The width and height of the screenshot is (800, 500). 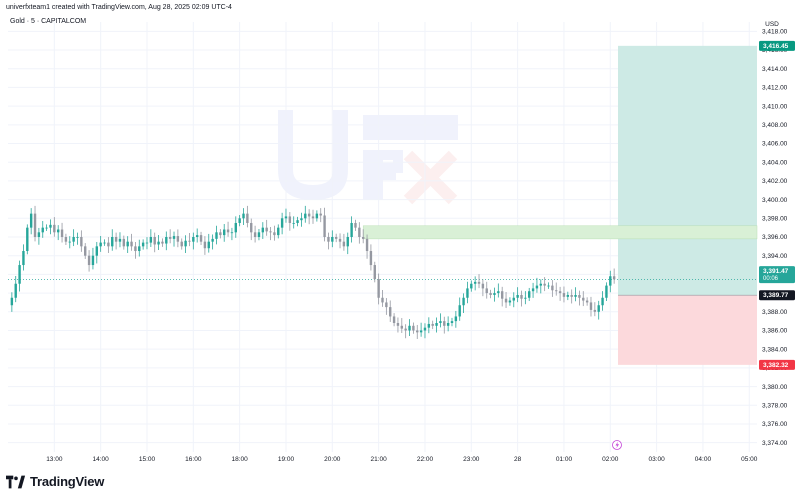 What do you see at coordinates (775, 125) in the screenshot?
I see `y-tick-label: 3,408.00` at bounding box center [775, 125].